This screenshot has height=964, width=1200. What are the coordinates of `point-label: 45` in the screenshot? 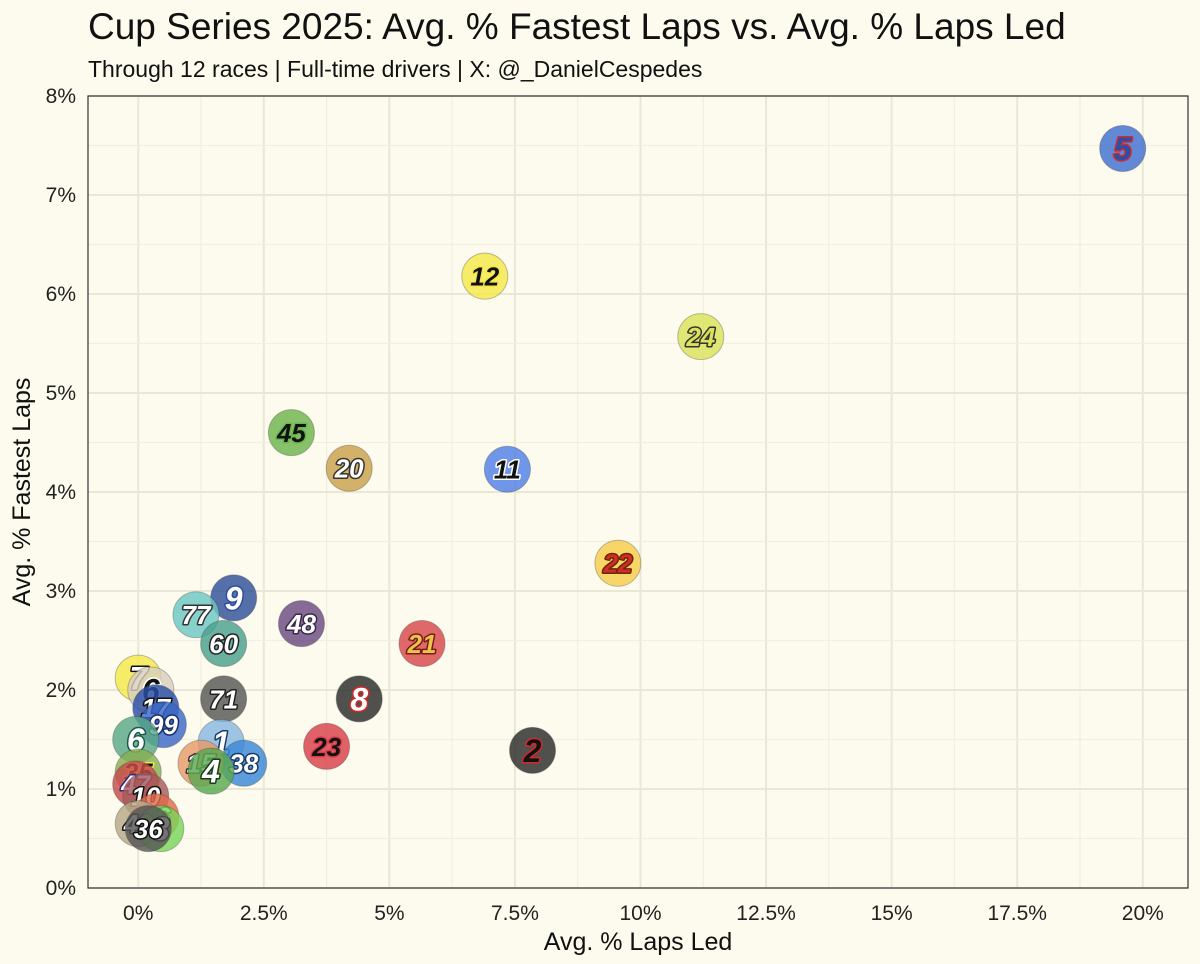 It's located at (291, 433).